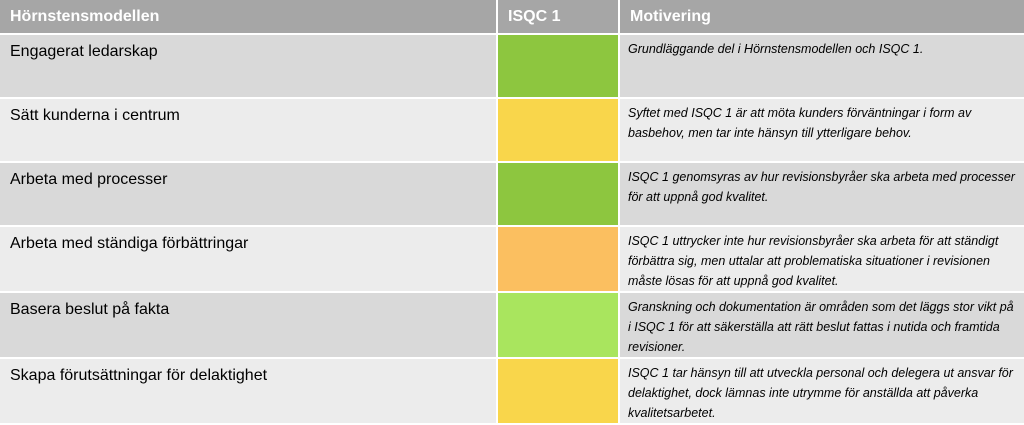 Image resolution: width=1024 pixels, height=425 pixels. I want to click on area-cell: Arbeta med ständiga förbättringar, so click(249, 259).